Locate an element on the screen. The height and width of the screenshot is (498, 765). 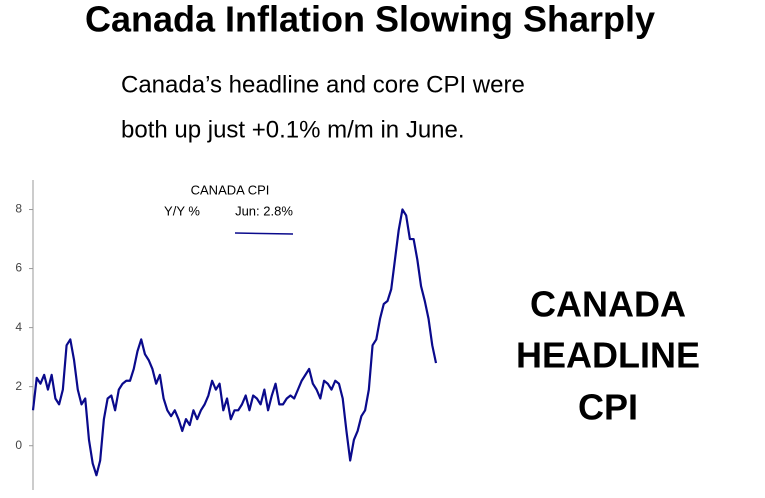
legend-title: CANADA CPI is located at coordinates (230, 189).